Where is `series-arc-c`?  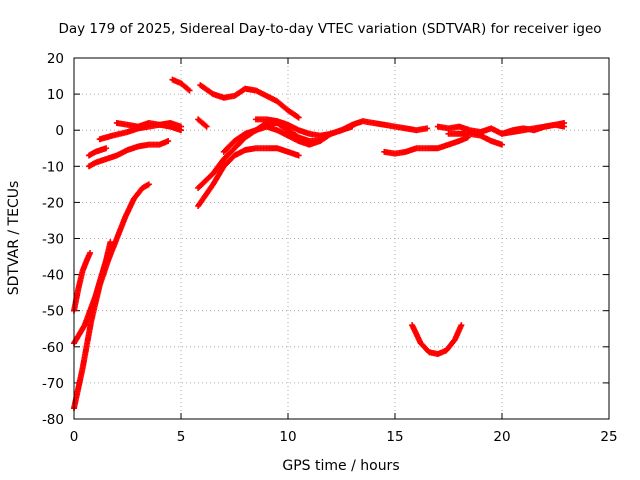
series-arc-c is located at coordinates (111, 296).